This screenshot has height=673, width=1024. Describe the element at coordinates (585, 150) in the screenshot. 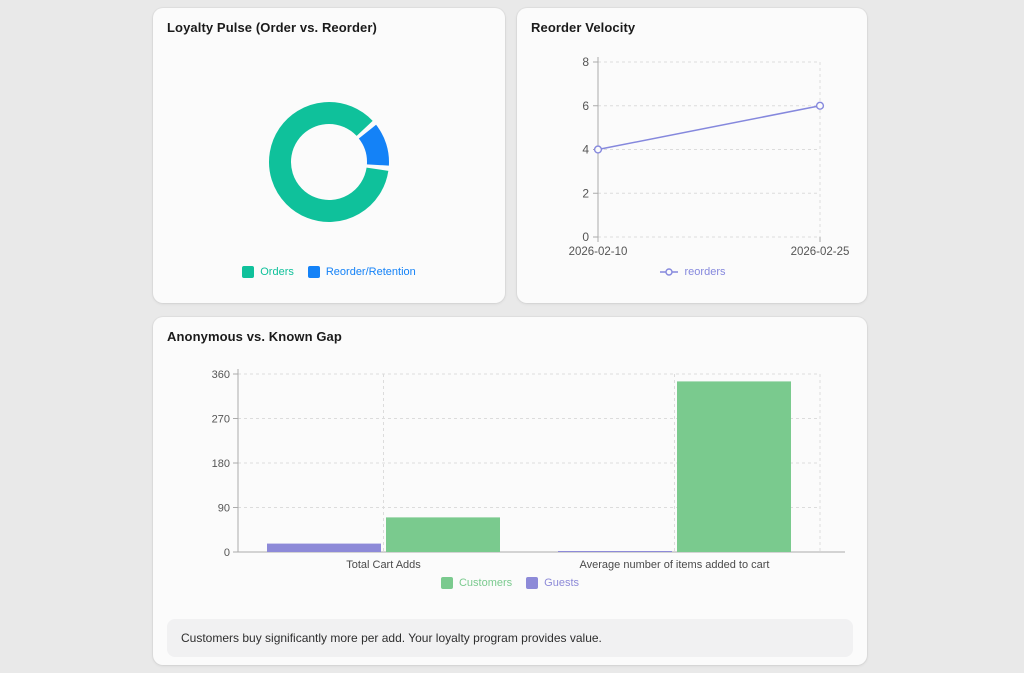

I see `y-tick-label: 4` at that location.